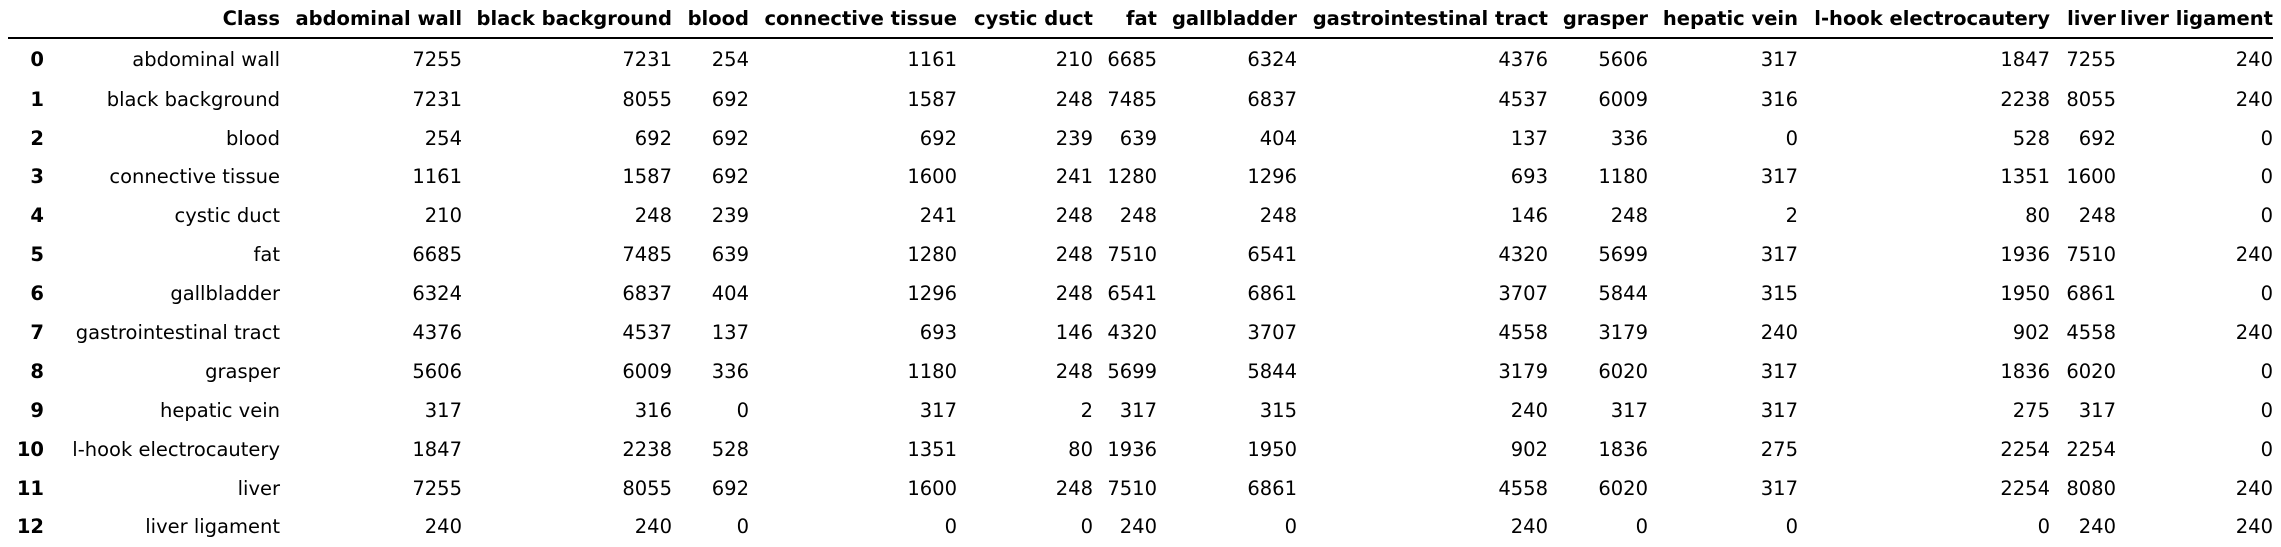 This screenshot has height=547, width=2281. I want to click on count-cell: 146, so click(1074, 333).